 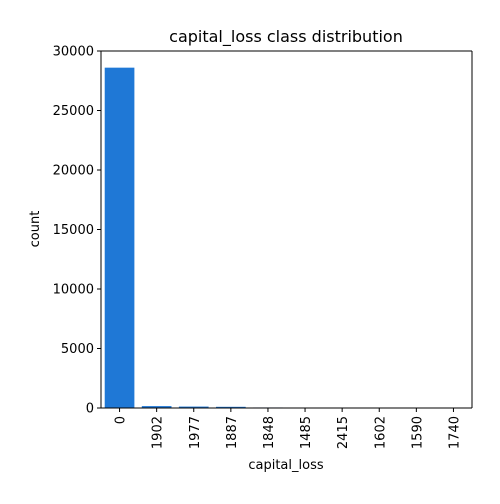 I want to click on x-tick-label-1485: 1485, so click(x=306, y=432).